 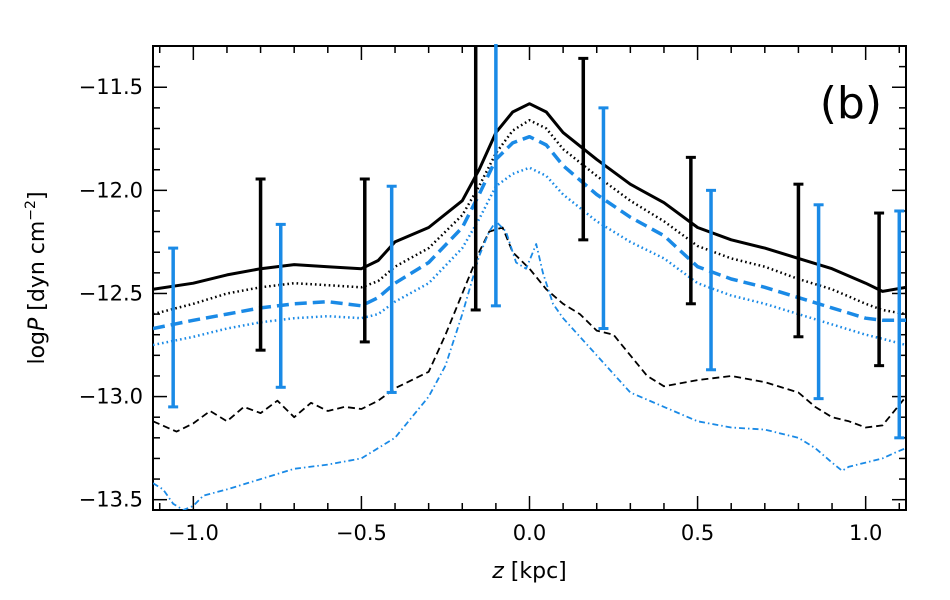 What do you see at coordinates (111, 397) in the screenshot?
I see `y-tick-label: −13.0` at bounding box center [111, 397].